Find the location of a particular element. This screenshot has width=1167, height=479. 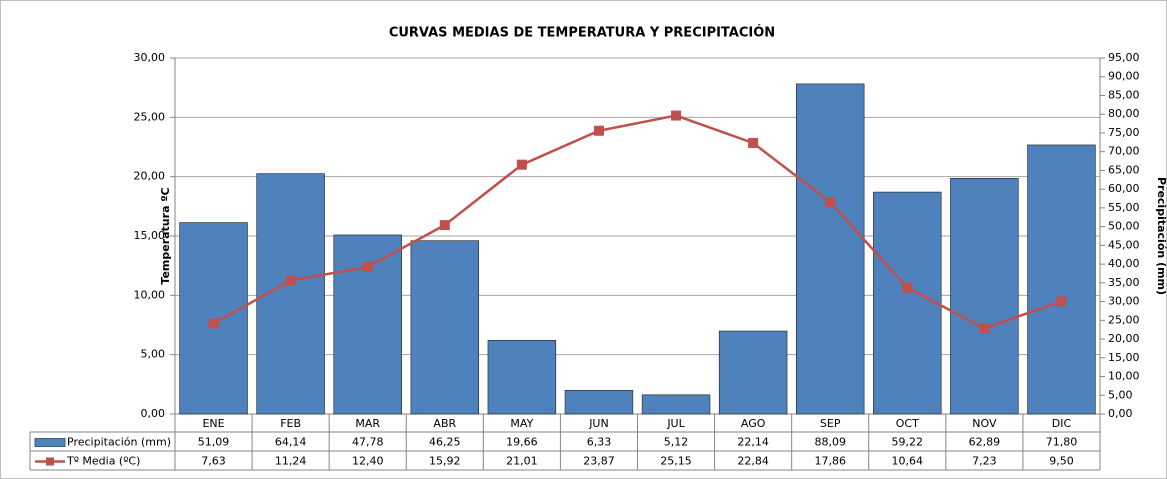

y2-tick-label: 40,00 is located at coordinates (1124, 263).